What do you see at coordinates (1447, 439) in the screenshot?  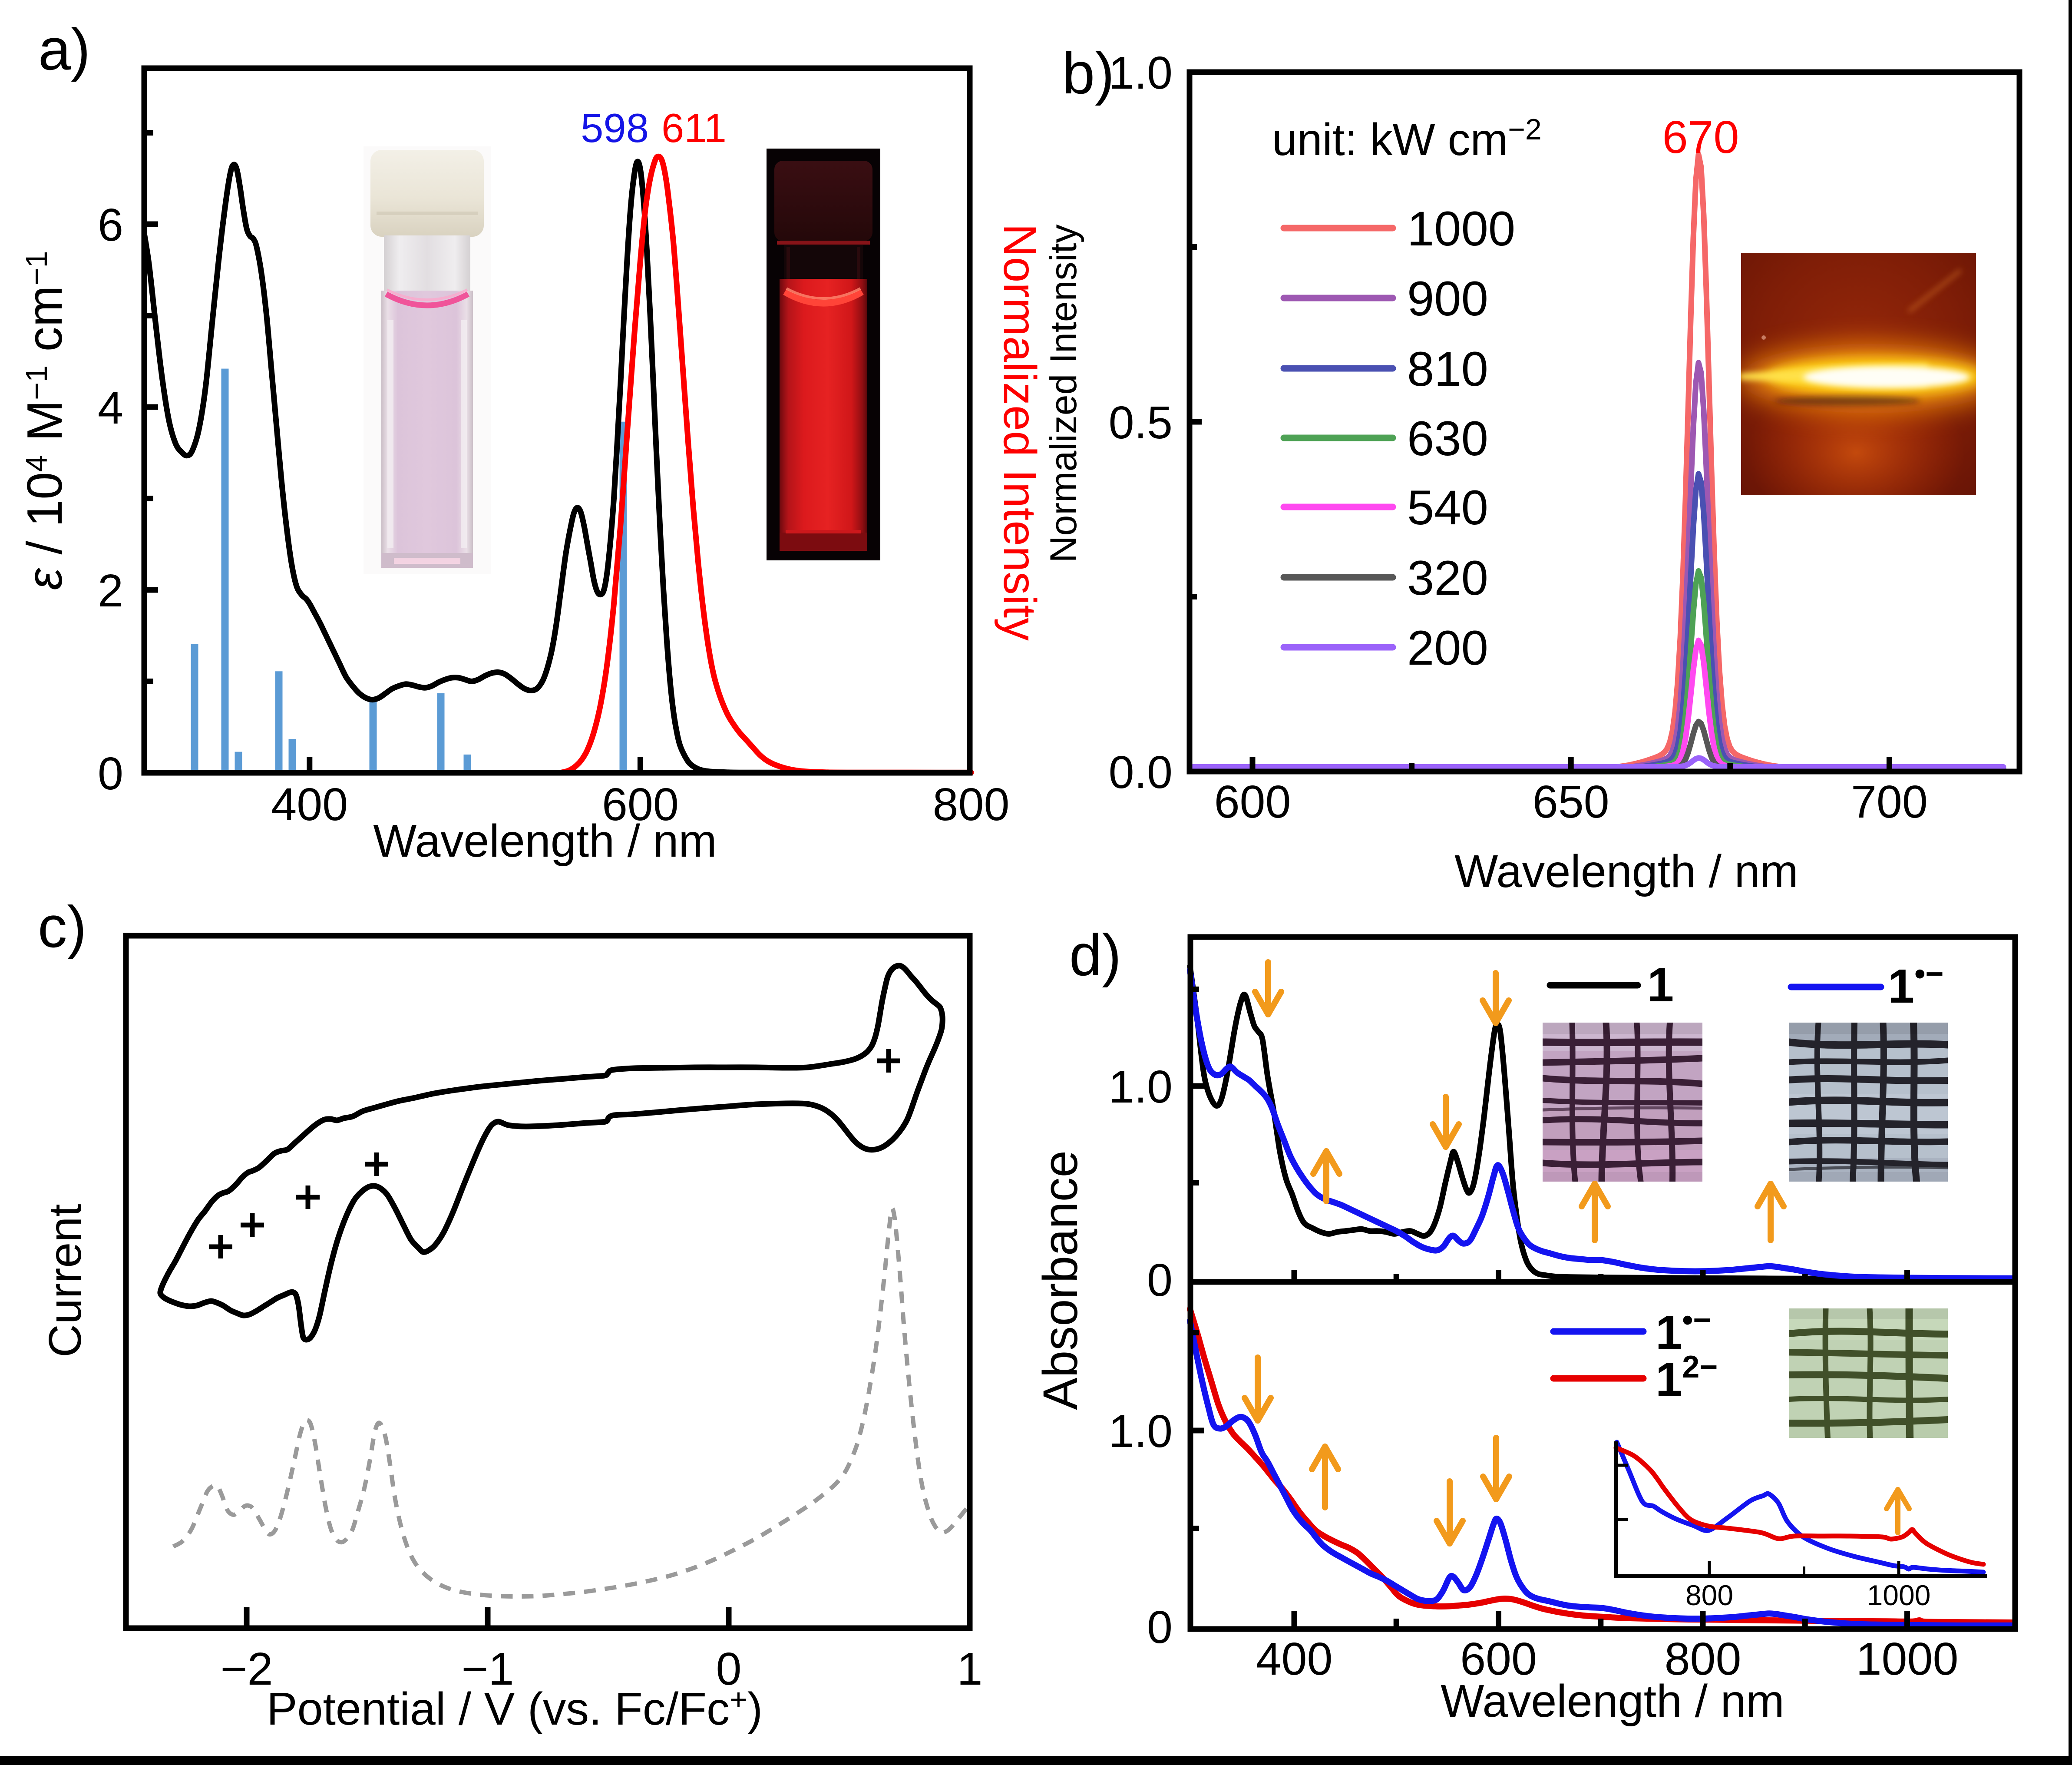 I see `svg-text: 630` at bounding box center [1447, 439].